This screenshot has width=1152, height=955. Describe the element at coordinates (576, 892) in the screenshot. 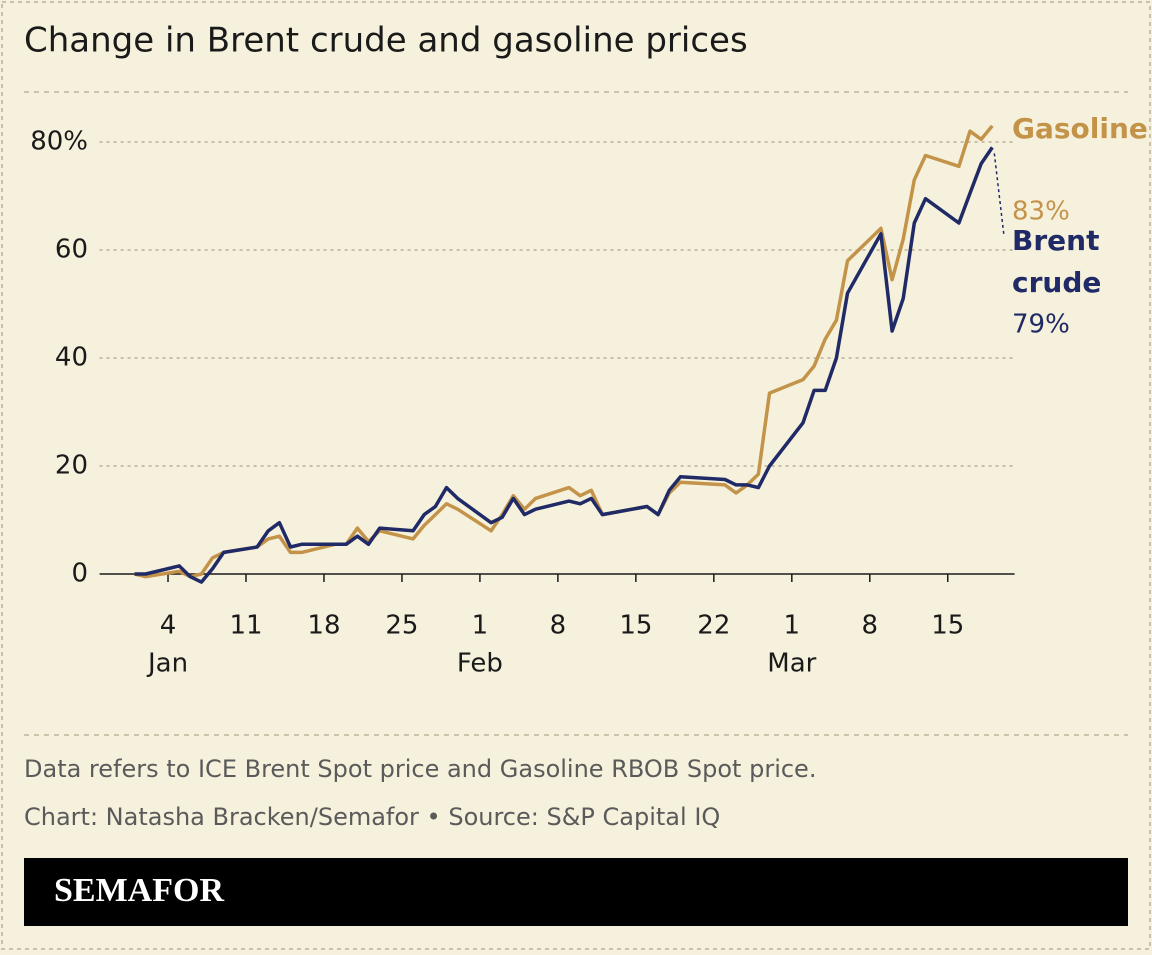

I see `brand-bar` at that location.